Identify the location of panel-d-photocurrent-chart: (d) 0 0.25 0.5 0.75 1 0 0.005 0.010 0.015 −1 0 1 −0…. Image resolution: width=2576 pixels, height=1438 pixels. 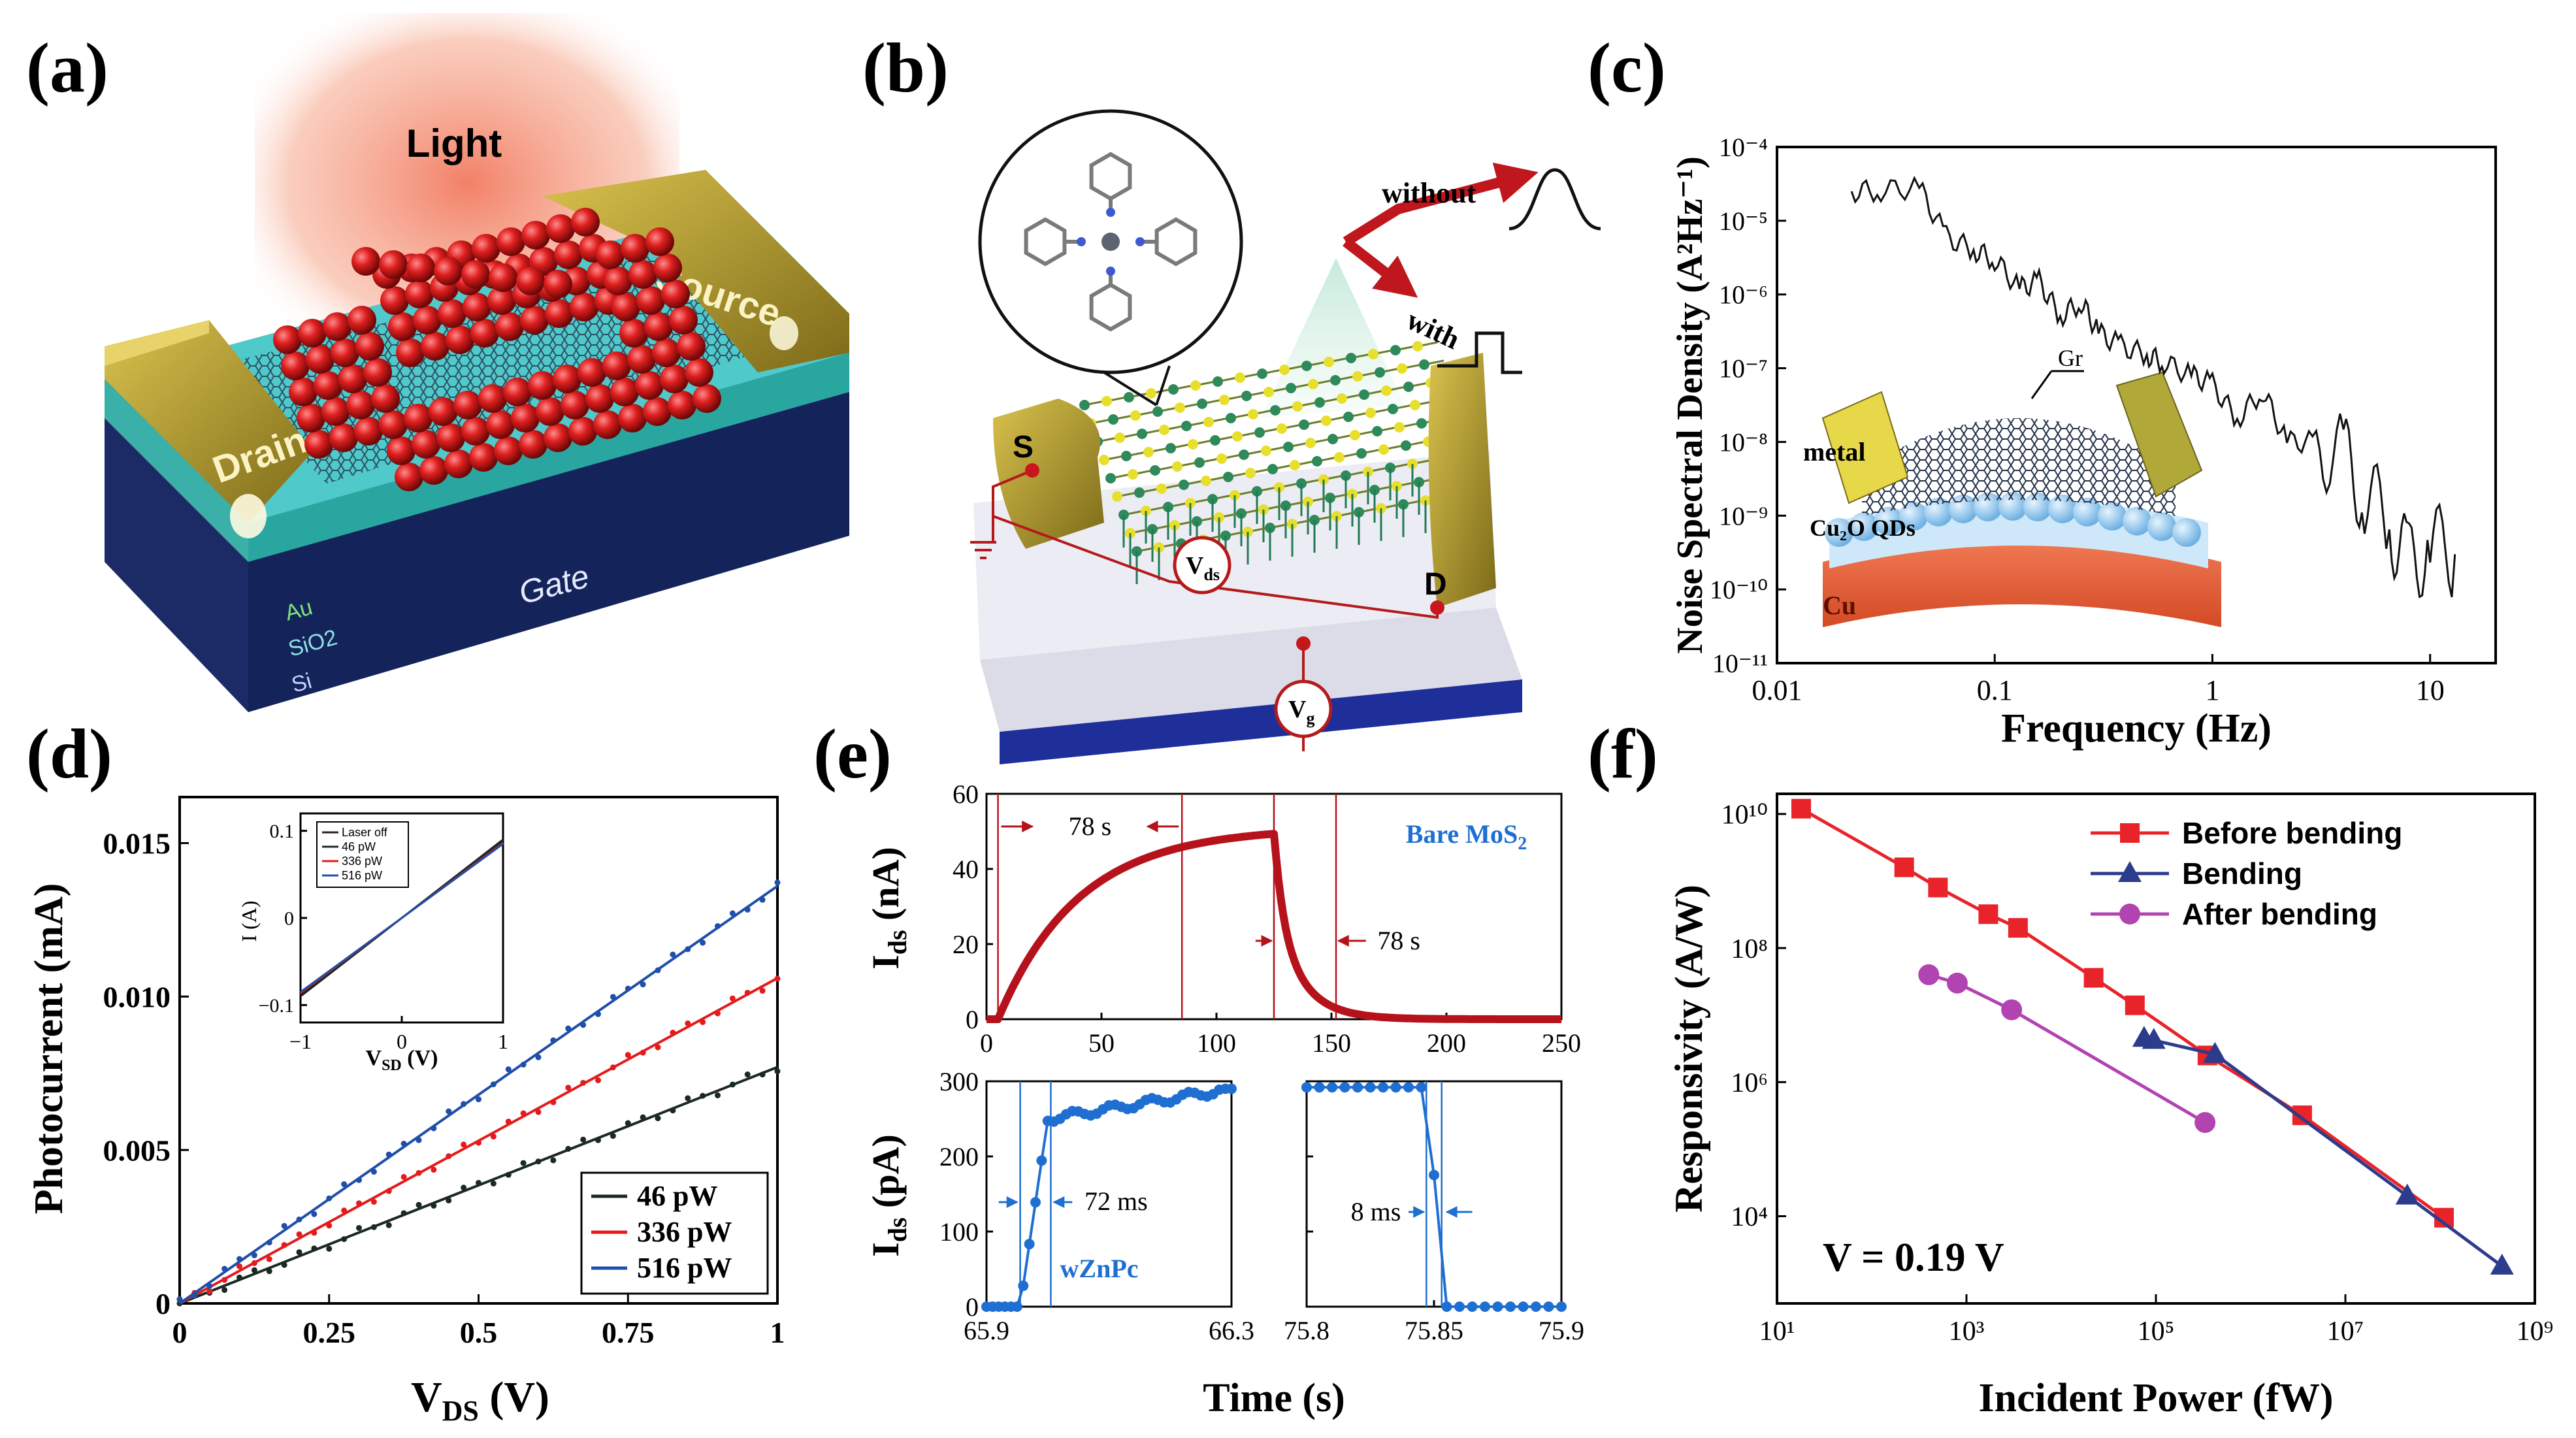
(405, 1071).